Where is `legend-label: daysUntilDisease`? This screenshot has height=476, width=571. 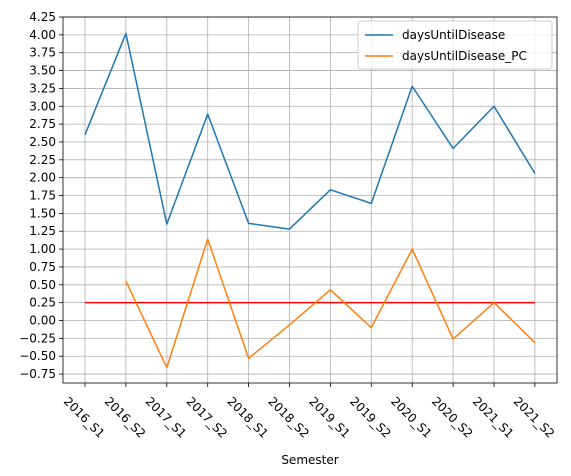
legend-label: daysUntilDisease is located at coordinates (453, 35).